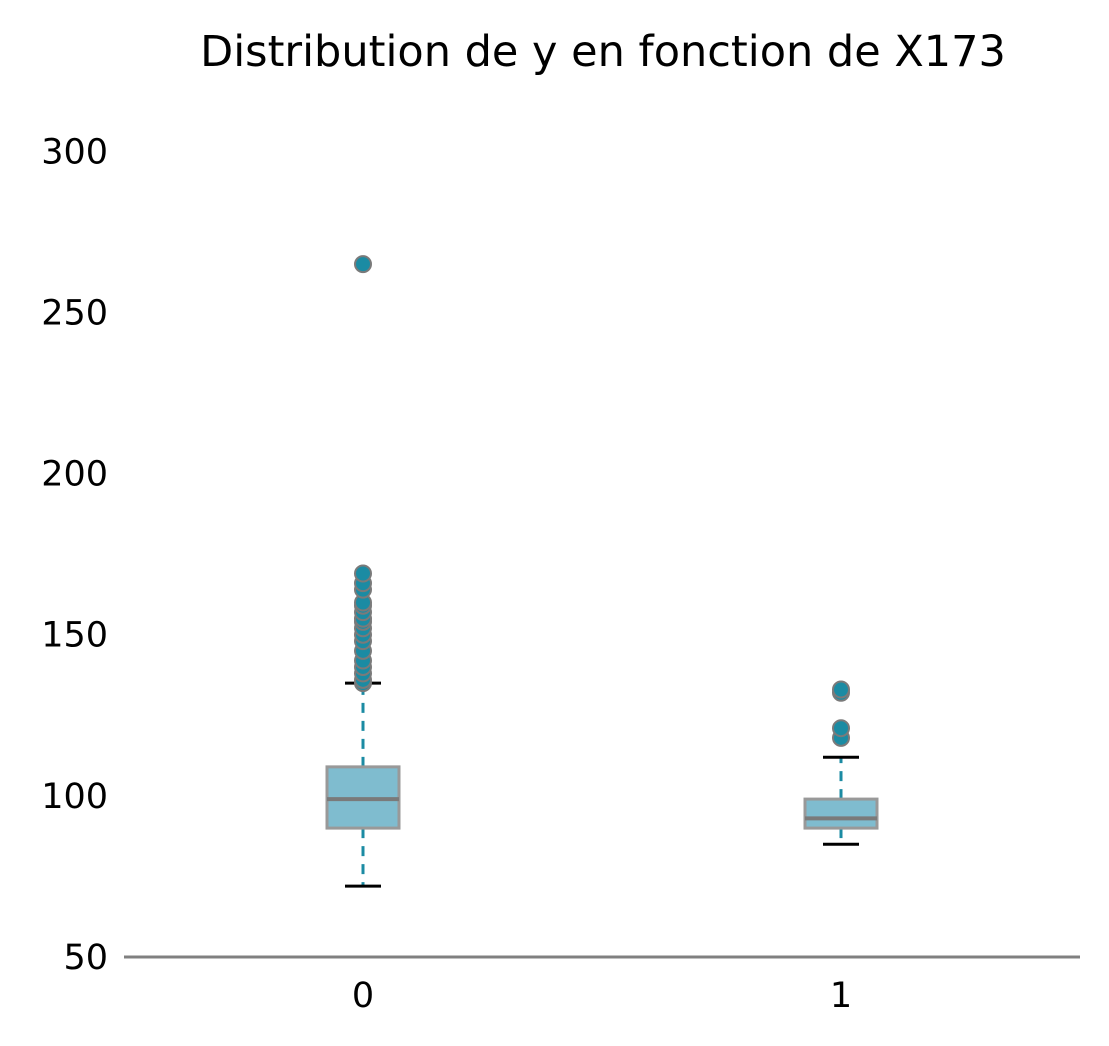  Describe the element at coordinates (603, 52) in the screenshot. I see `chart-title: Distribution de y en fonction de X173` at that location.